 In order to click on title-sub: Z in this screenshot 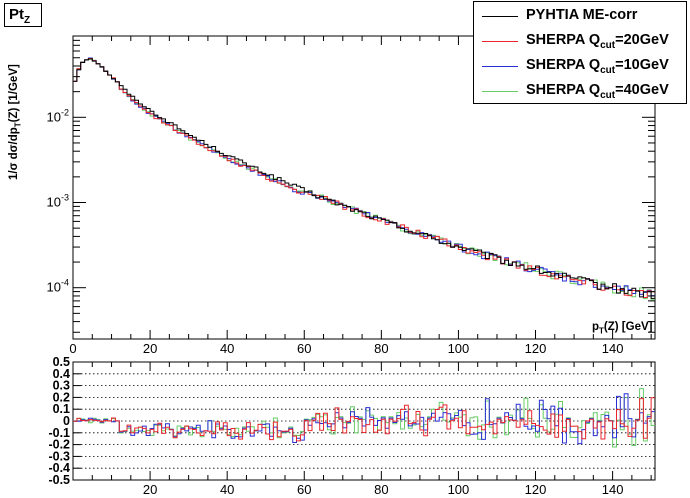, I will do `click(27, 20)`.